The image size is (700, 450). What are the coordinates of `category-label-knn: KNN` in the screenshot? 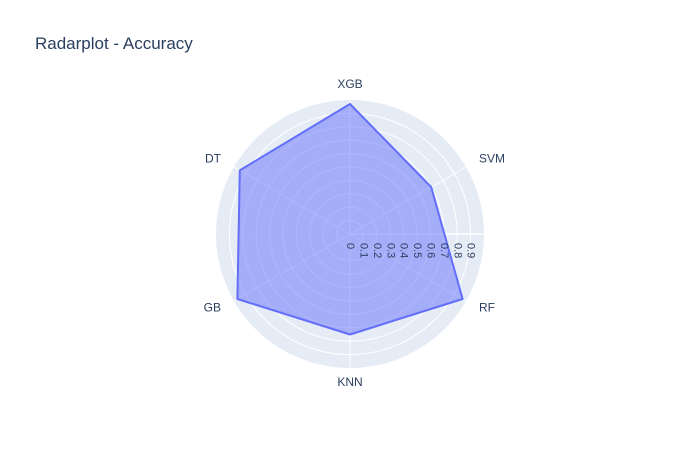 It's located at (349, 382).